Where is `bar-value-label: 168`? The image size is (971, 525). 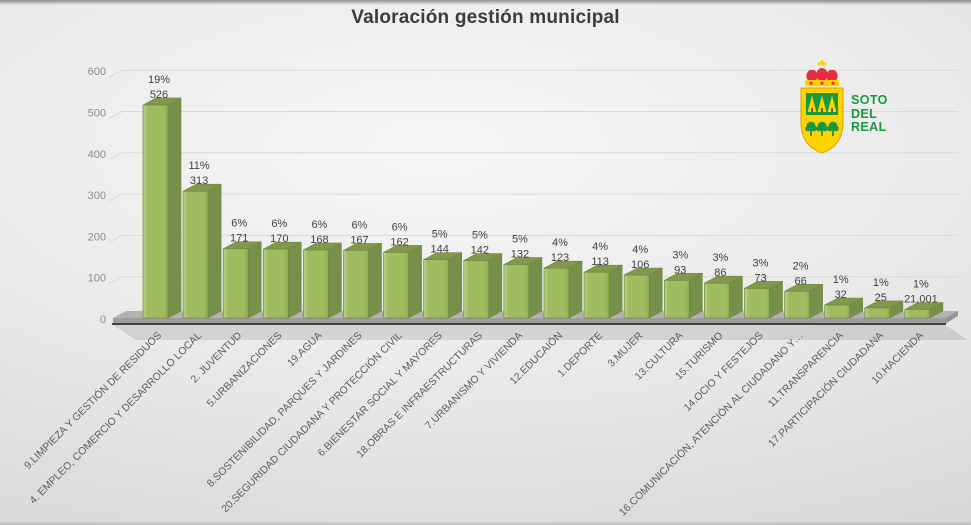 bar-value-label: 168 is located at coordinates (319, 240).